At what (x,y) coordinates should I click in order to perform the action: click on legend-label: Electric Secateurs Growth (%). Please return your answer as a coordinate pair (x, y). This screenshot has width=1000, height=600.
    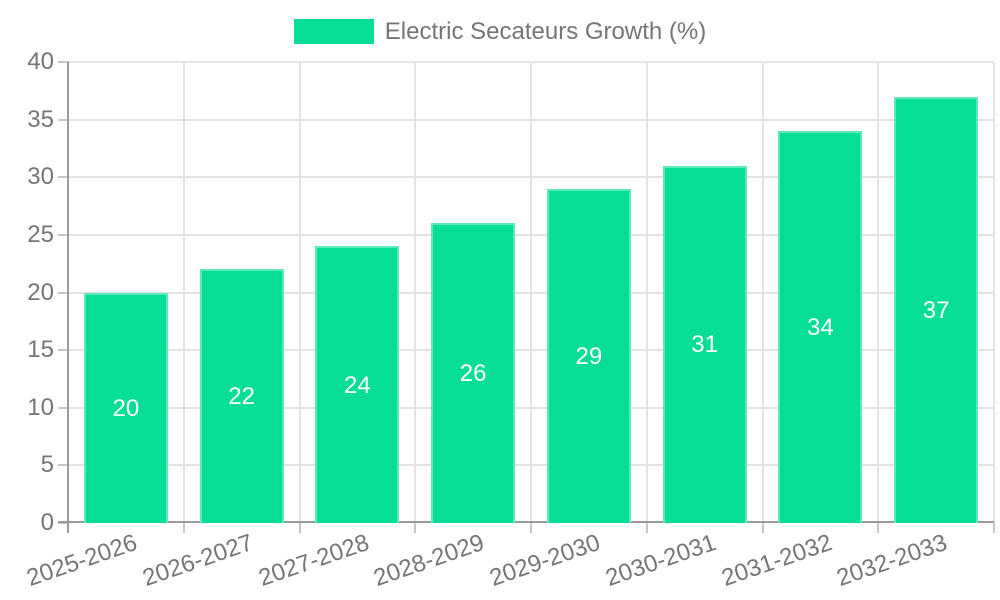
    Looking at the image, I should click on (545, 31).